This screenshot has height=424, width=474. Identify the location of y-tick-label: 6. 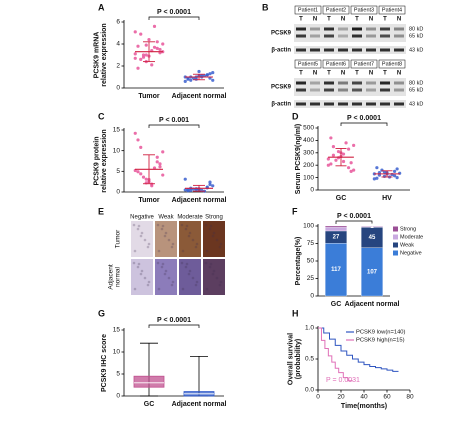
(118, 22).